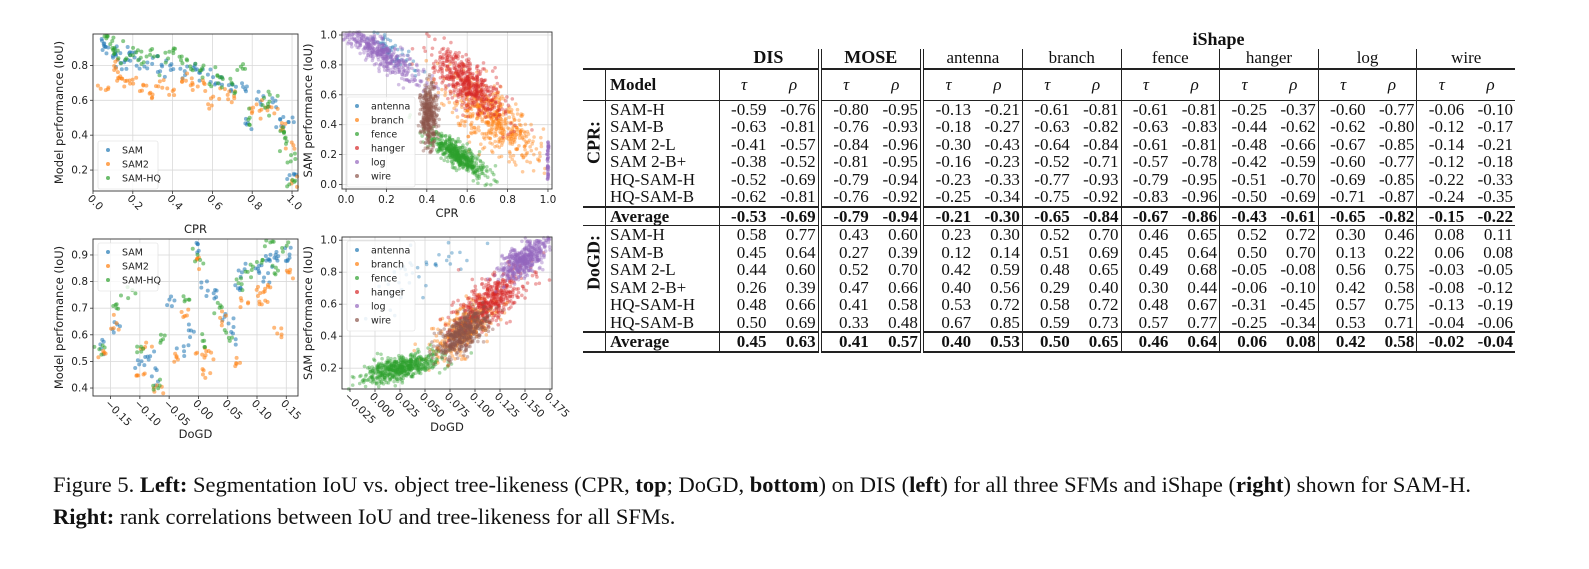  What do you see at coordinates (79, 335) in the screenshot?
I see `y-tick-label: 0.6` at bounding box center [79, 335].